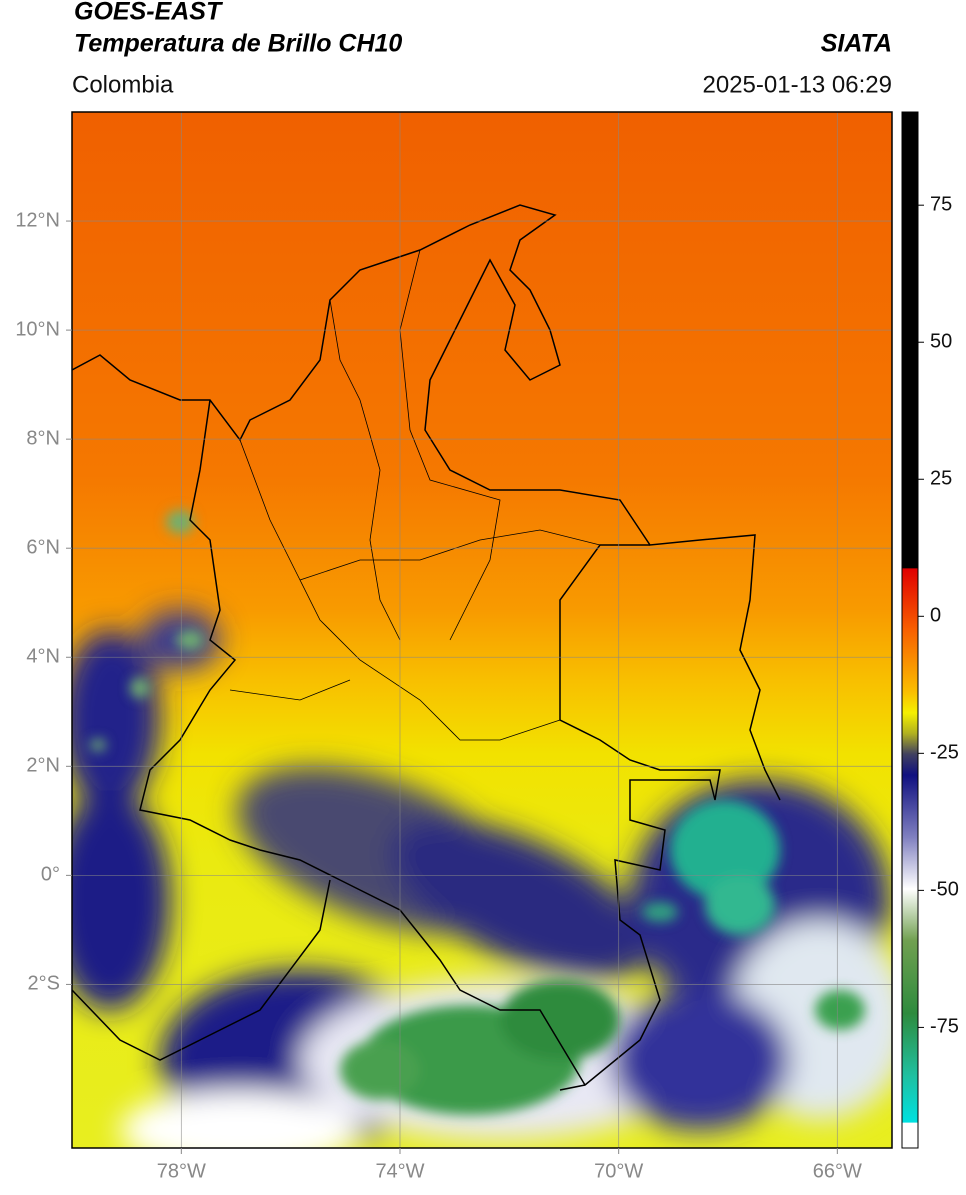 The height and width of the screenshot is (1195, 966). Describe the element at coordinates (798, 84) in the screenshot. I see `datetime: 2025-01-13 06:29` at that location.